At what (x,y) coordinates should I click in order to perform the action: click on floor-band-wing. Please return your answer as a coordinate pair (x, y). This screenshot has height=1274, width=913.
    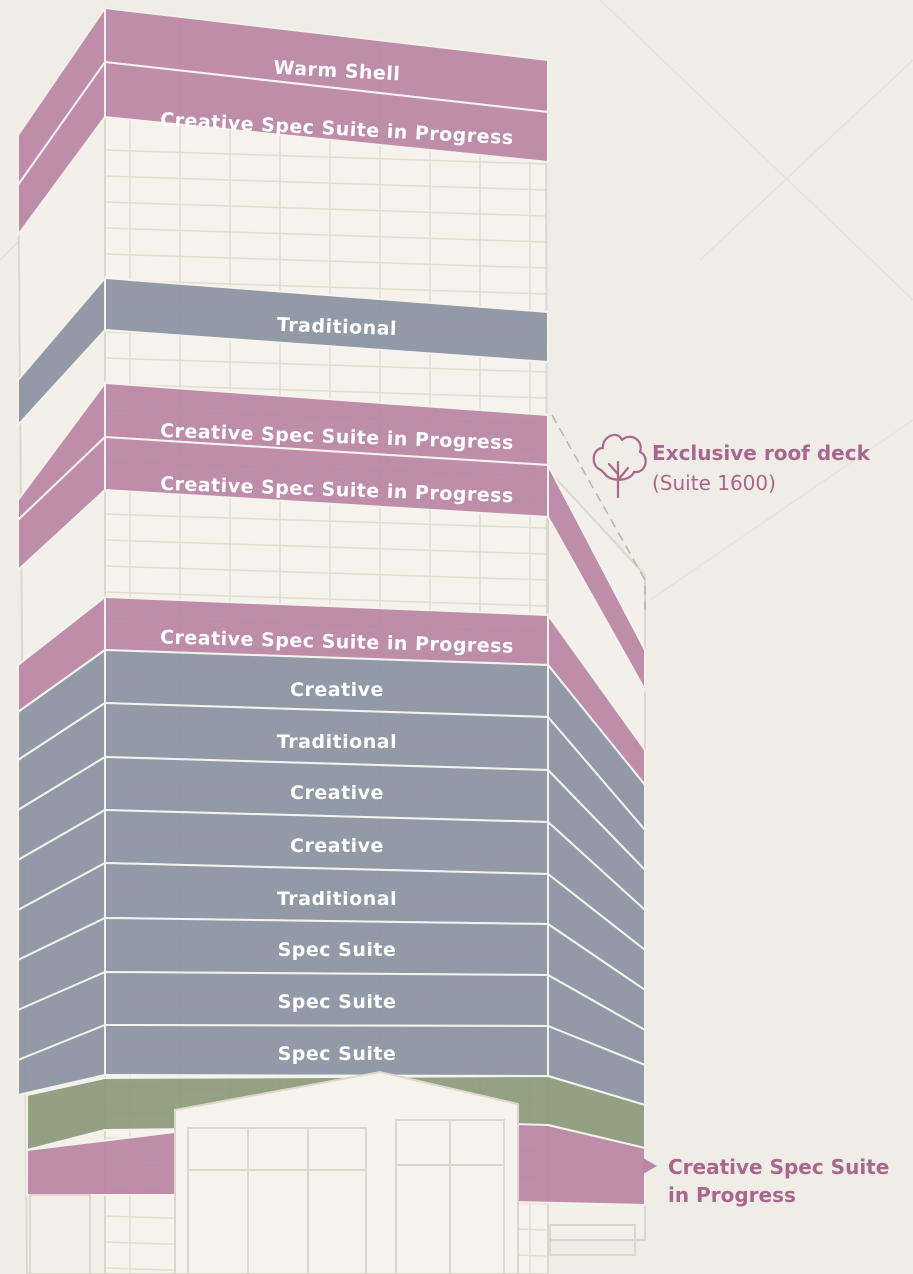
    Looking at the image, I should click on (596, 579).